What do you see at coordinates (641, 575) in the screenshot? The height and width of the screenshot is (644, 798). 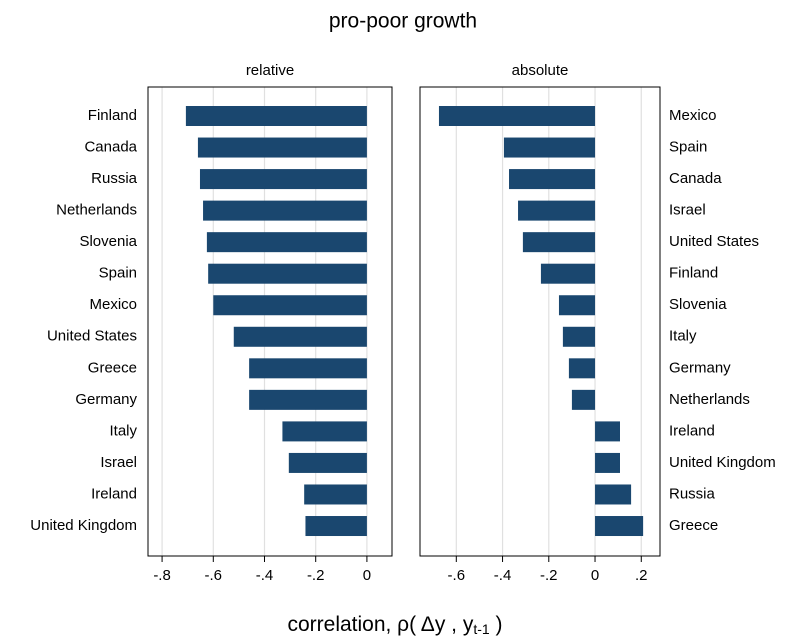 I see `x-tick-label: .2` at bounding box center [641, 575].